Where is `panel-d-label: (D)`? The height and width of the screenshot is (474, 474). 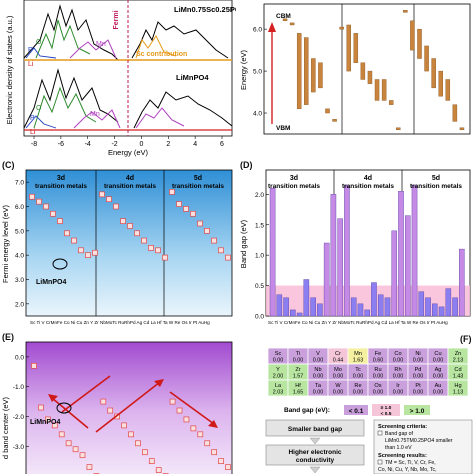
panel-d-label: (D) is located at coordinates (246, 165).